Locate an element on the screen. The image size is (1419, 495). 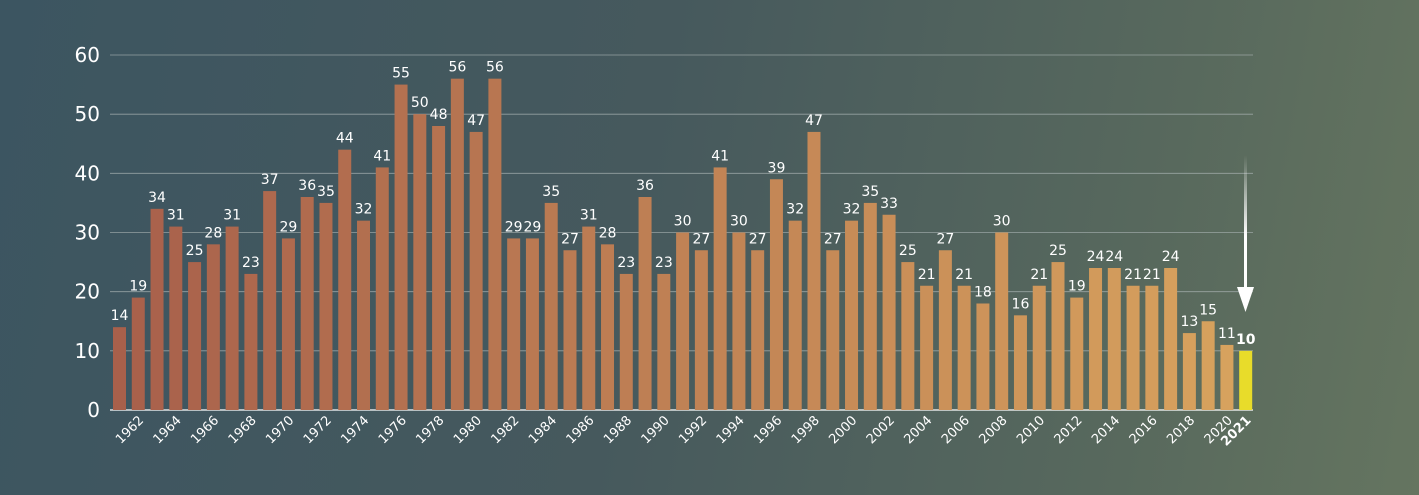
bar-2015 is located at coordinates (1133, 347).